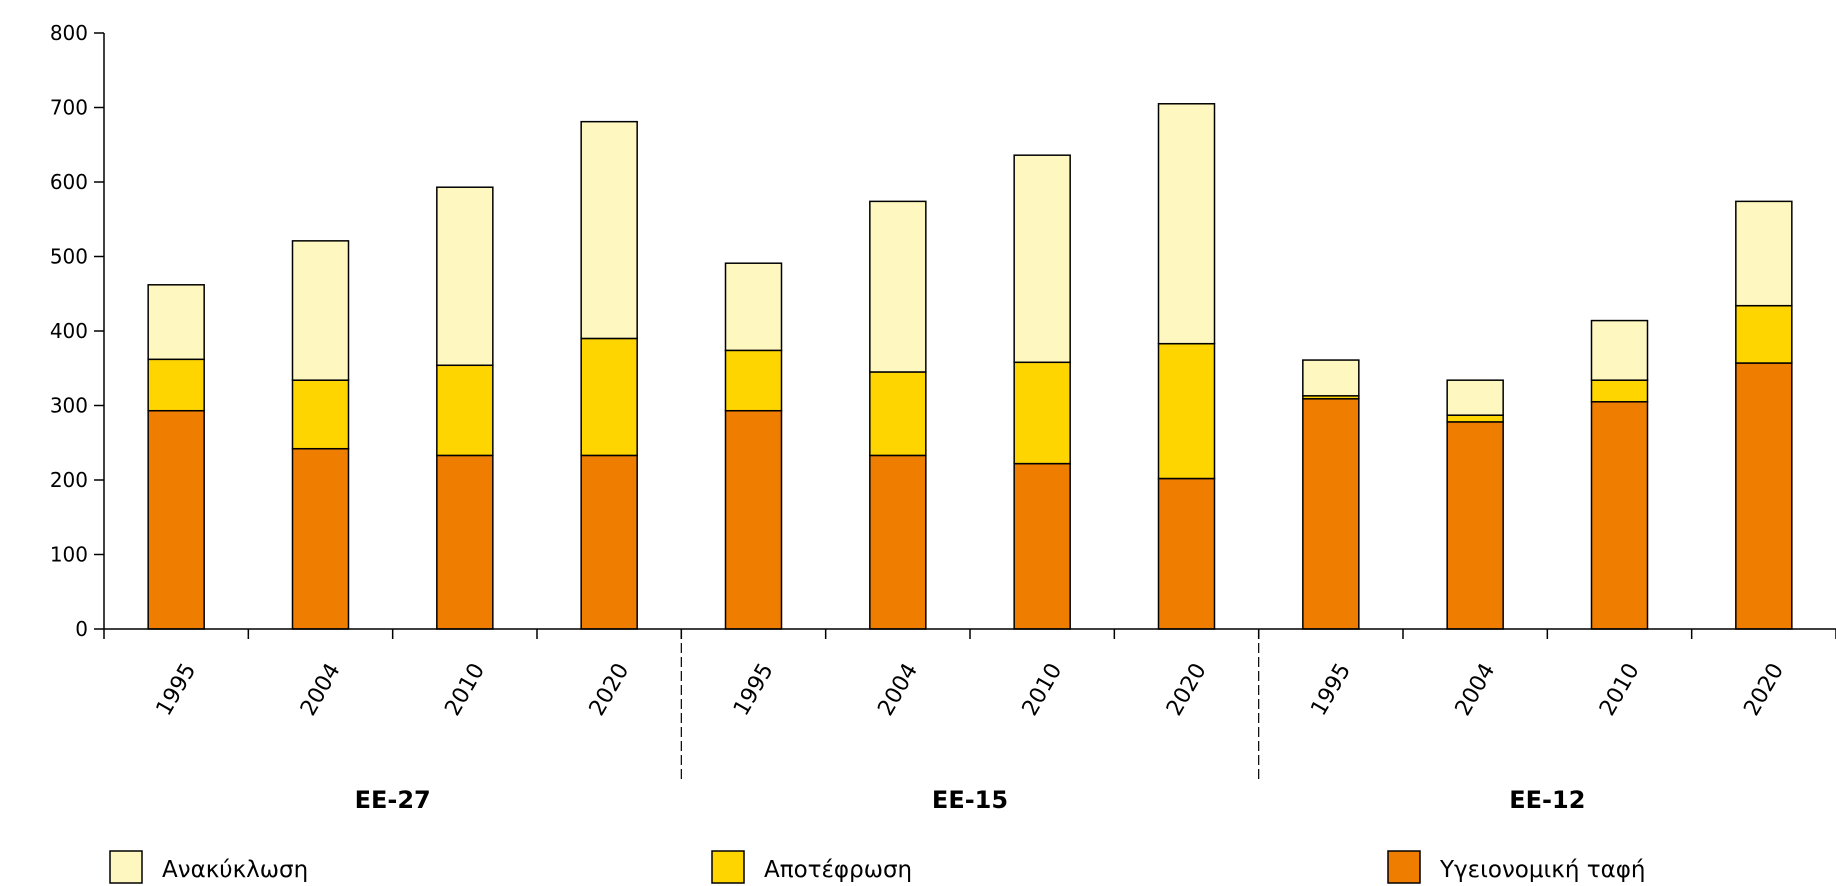  I want to click on legend-label: Υγειονομική ταφή, so click(1542, 870).